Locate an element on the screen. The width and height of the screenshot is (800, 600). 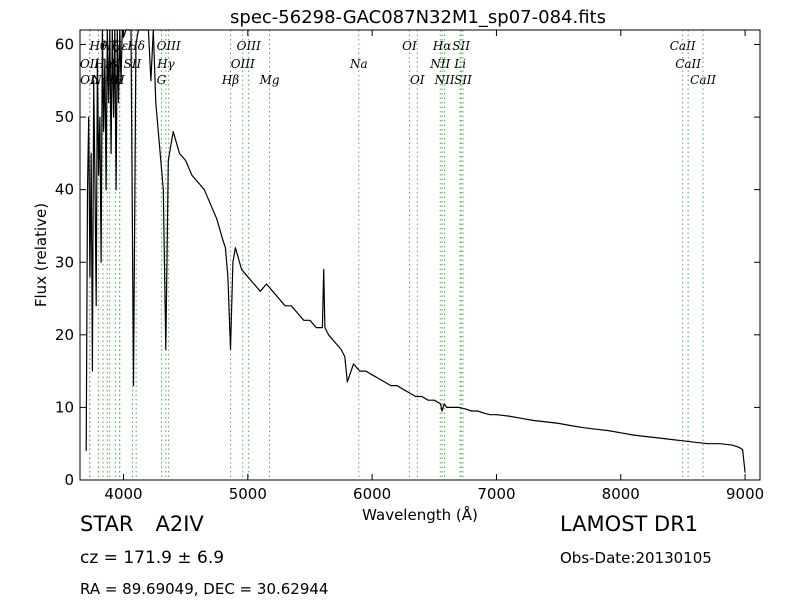
y-tick-label: 50 is located at coordinates (64, 117).